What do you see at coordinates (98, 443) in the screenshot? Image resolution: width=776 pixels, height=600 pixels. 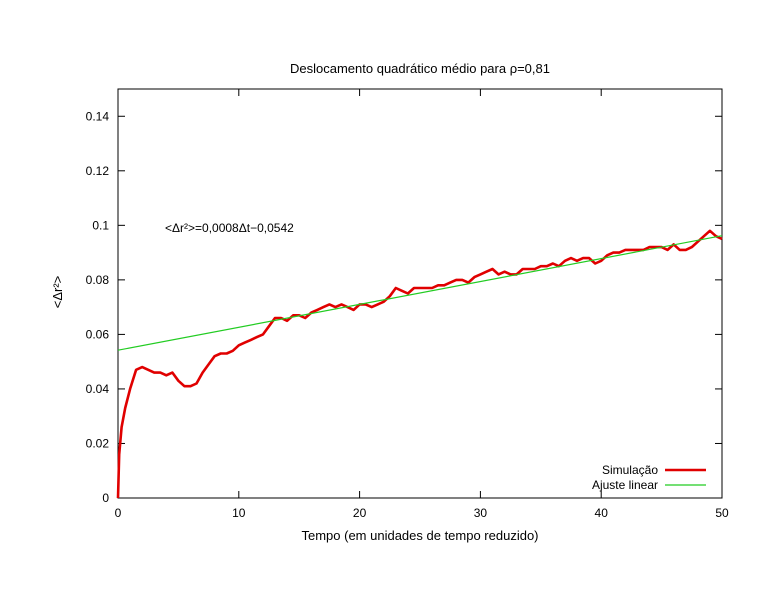 I see `y-tick-label: 0.02` at bounding box center [98, 443].